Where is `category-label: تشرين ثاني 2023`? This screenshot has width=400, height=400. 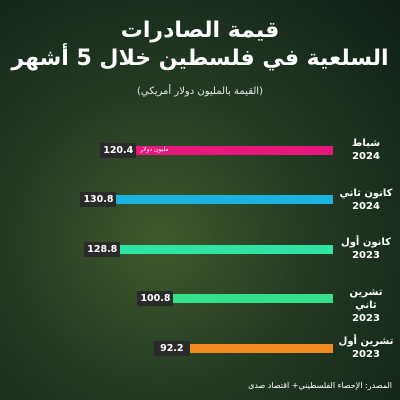
category-label: تشرين ثاني 2023 is located at coordinates (366, 305).